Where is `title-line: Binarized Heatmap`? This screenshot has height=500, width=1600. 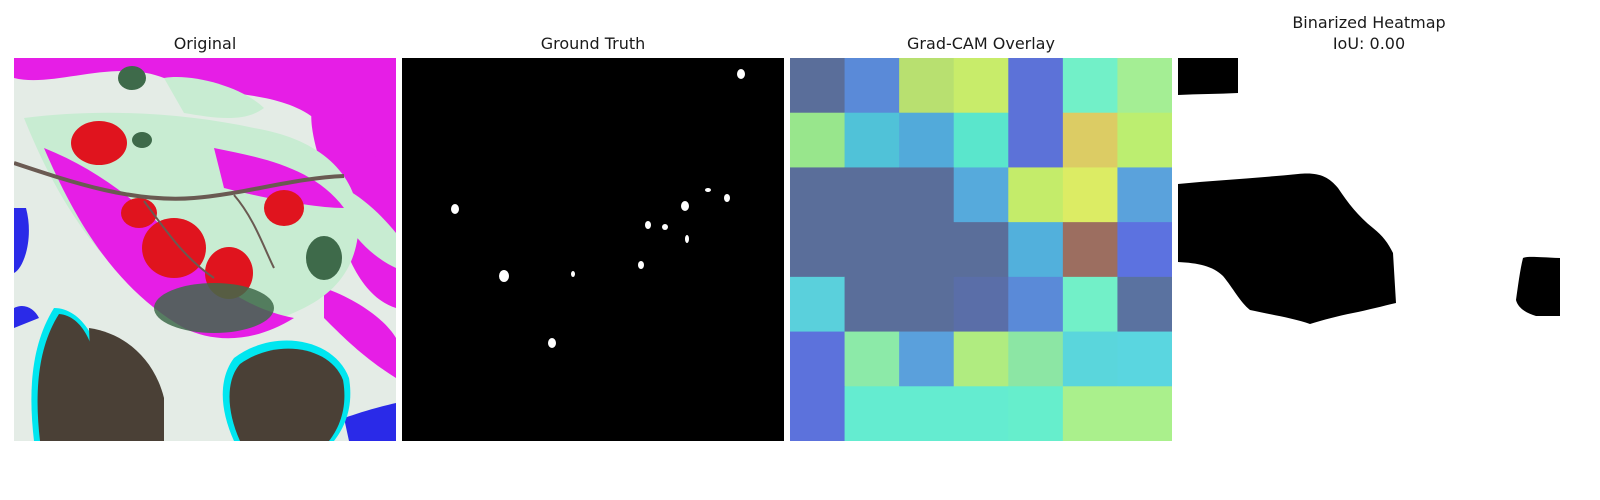 title-line: Binarized Heatmap is located at coordinates (1369, 22).